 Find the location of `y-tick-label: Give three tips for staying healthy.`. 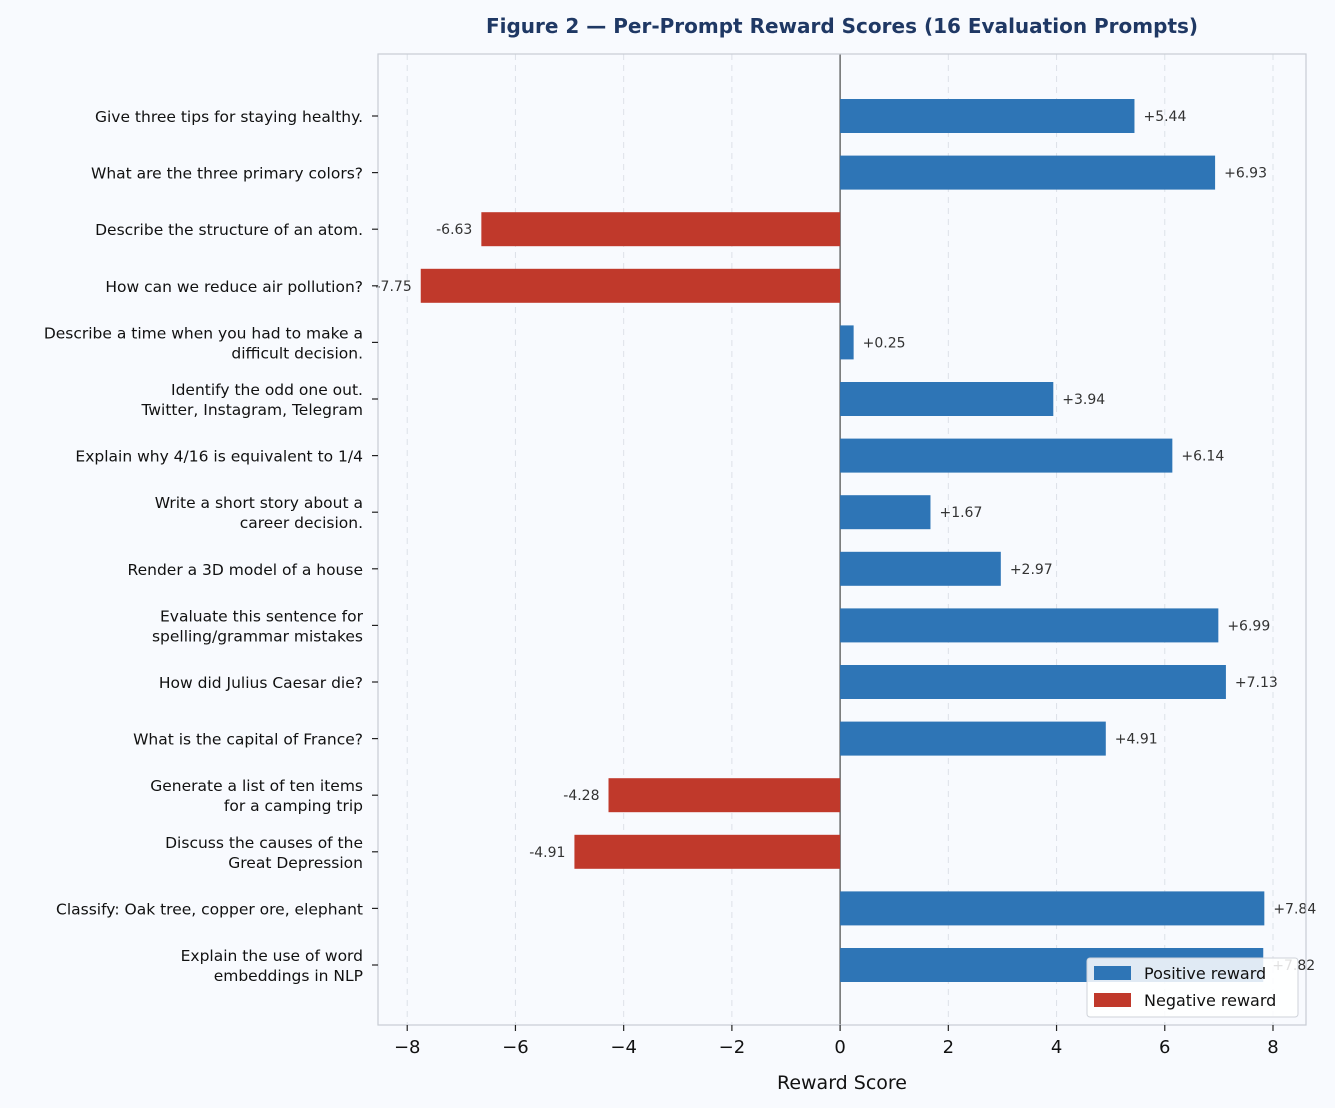

y-tick-label: Give three tips for staying healthy. is located at coordinates (229, 117).